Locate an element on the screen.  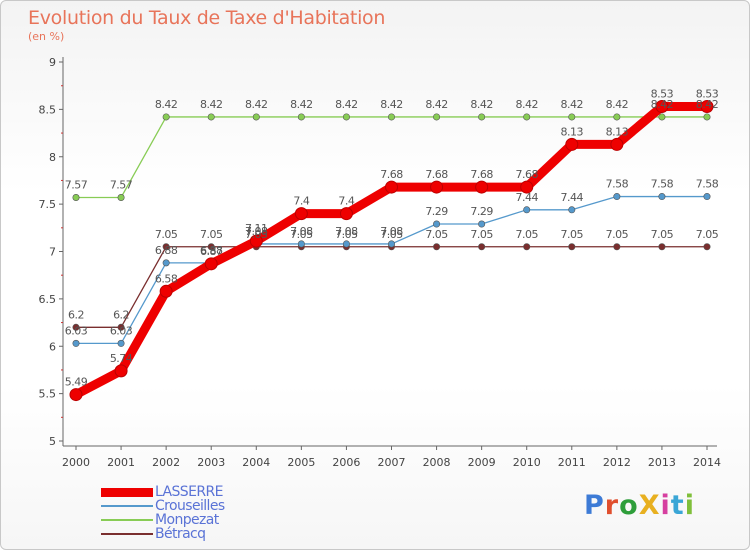
legend-item: Monpezat is located at coordinates (201, 520).